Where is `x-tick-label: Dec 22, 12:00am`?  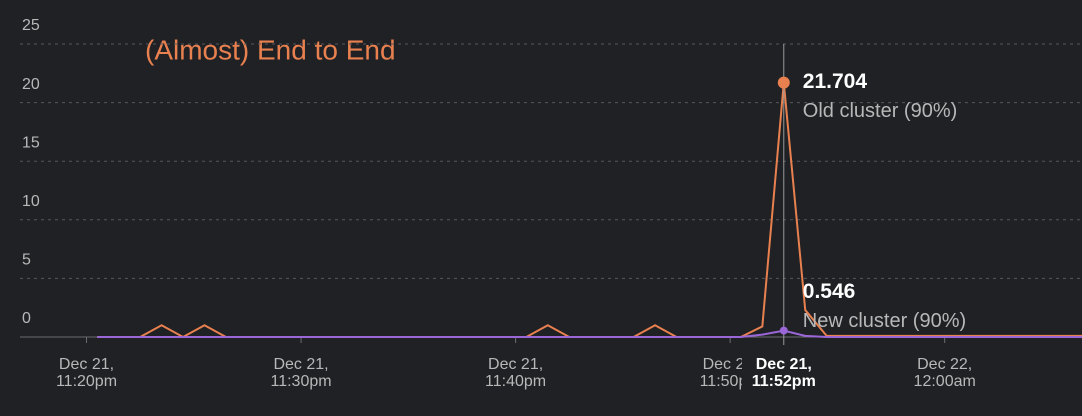 x-tick-label: Dec 22, 12:00am is located at coordinates (944, 373).